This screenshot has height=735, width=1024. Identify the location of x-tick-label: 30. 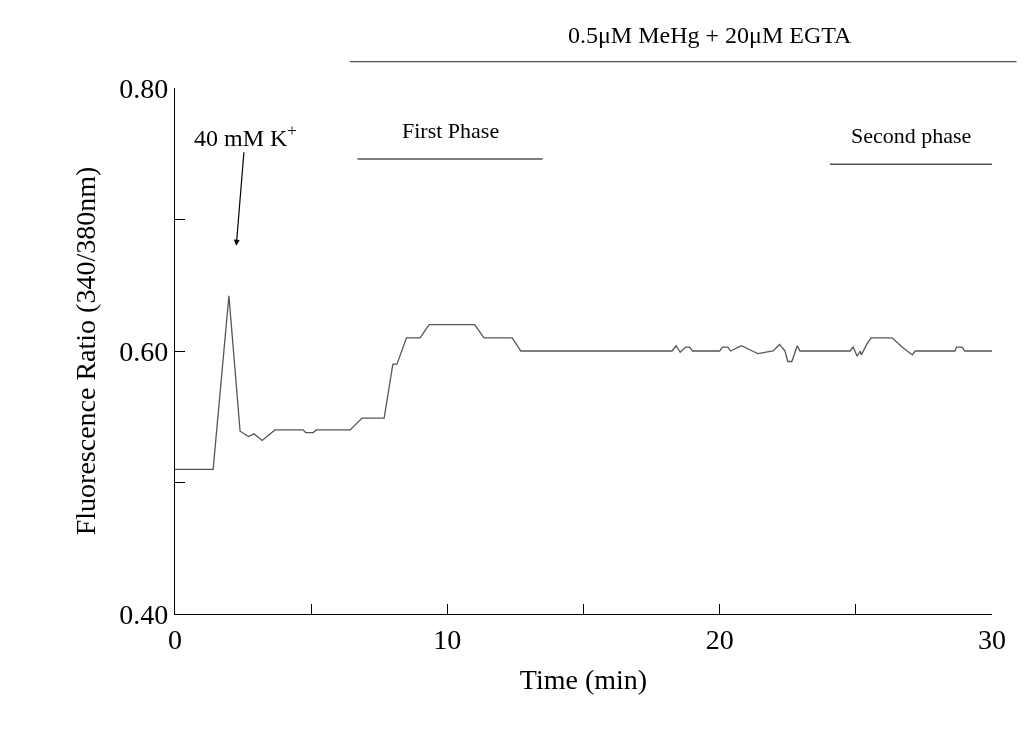
(992, 639).